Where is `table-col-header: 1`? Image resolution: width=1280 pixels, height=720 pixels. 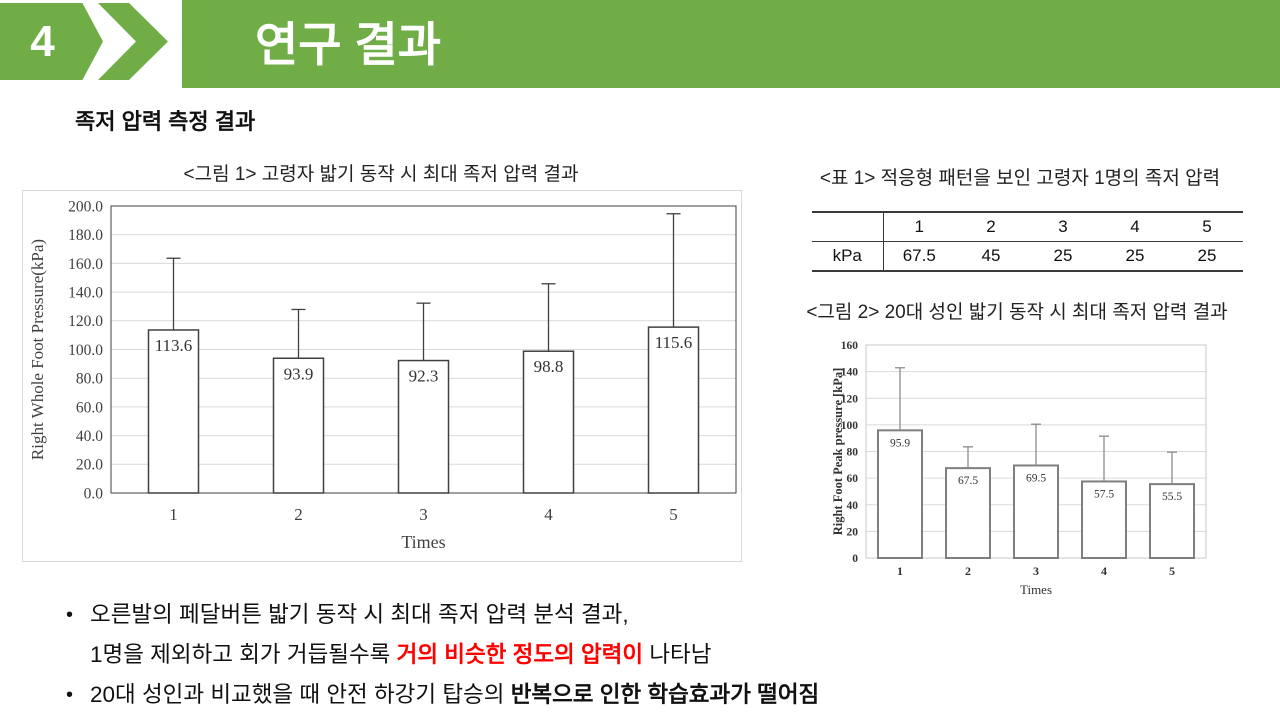 table-col-header: 1 is located at coordinates (919, 226).